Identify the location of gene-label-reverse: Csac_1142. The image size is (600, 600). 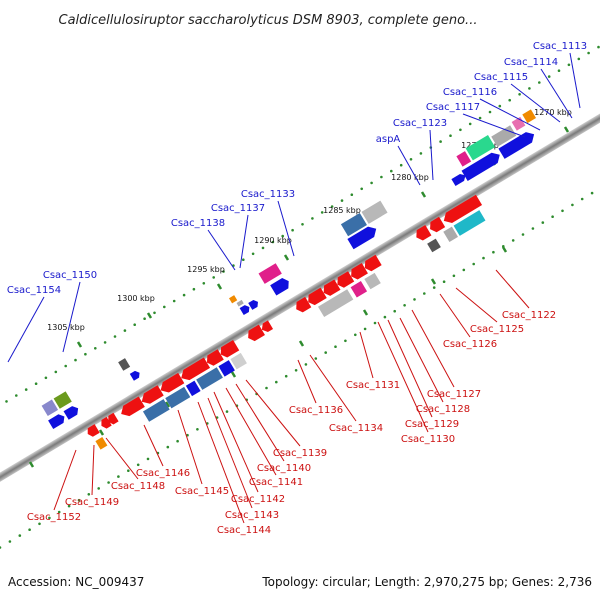
(258, 499).